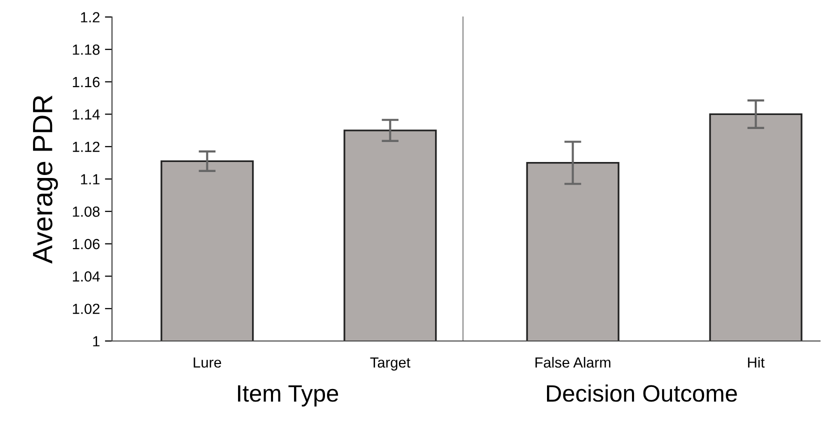 The width and height of the screenshot is (835, 430). I want to click on x-tick-label: Lure, so click(208, 363).